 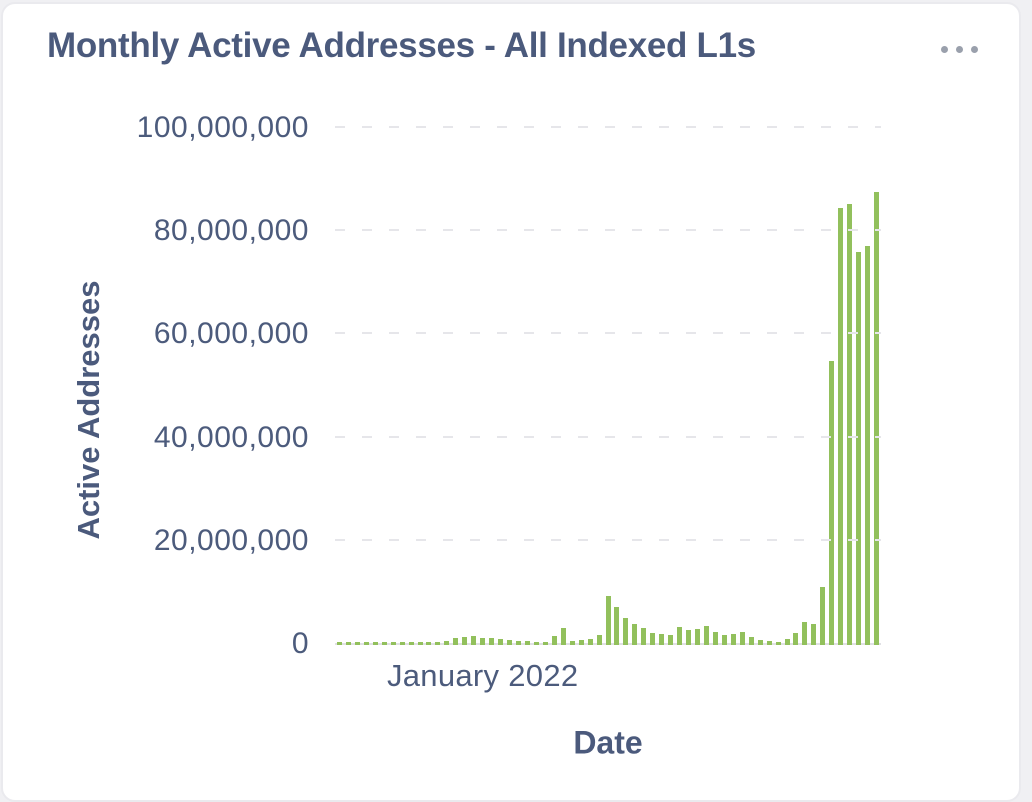 I want to click on y-tick-label: 60,000,000, so click(x=231, y=334).